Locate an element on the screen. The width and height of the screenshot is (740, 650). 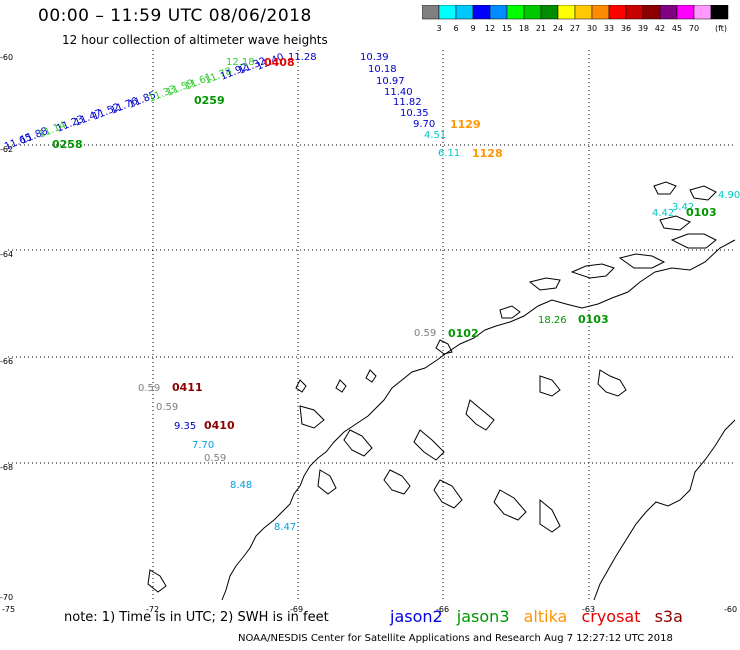
obs-label: 9.70 is located at coordinates (424, 124).